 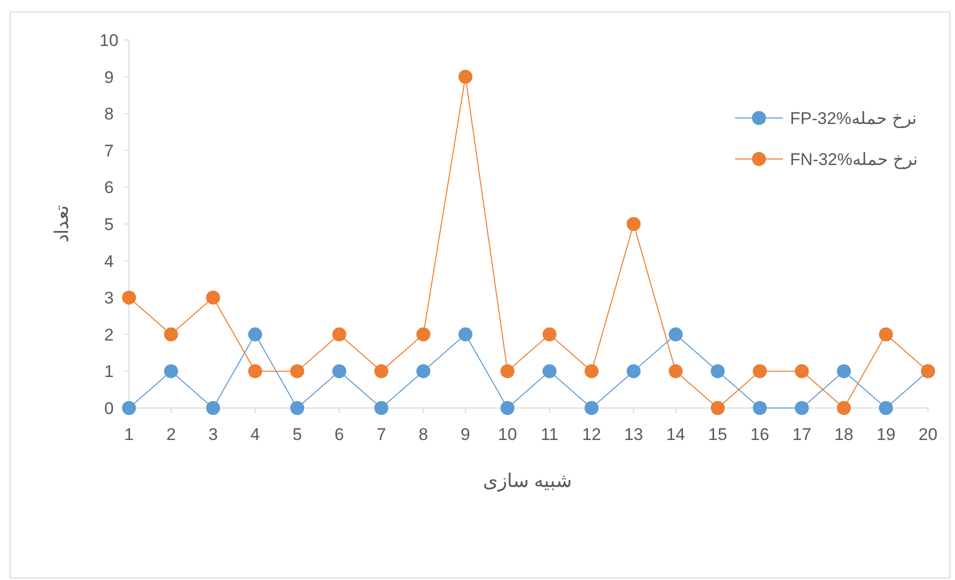 I want to click on y-tick-label: 10, so click(x=109, y=40).